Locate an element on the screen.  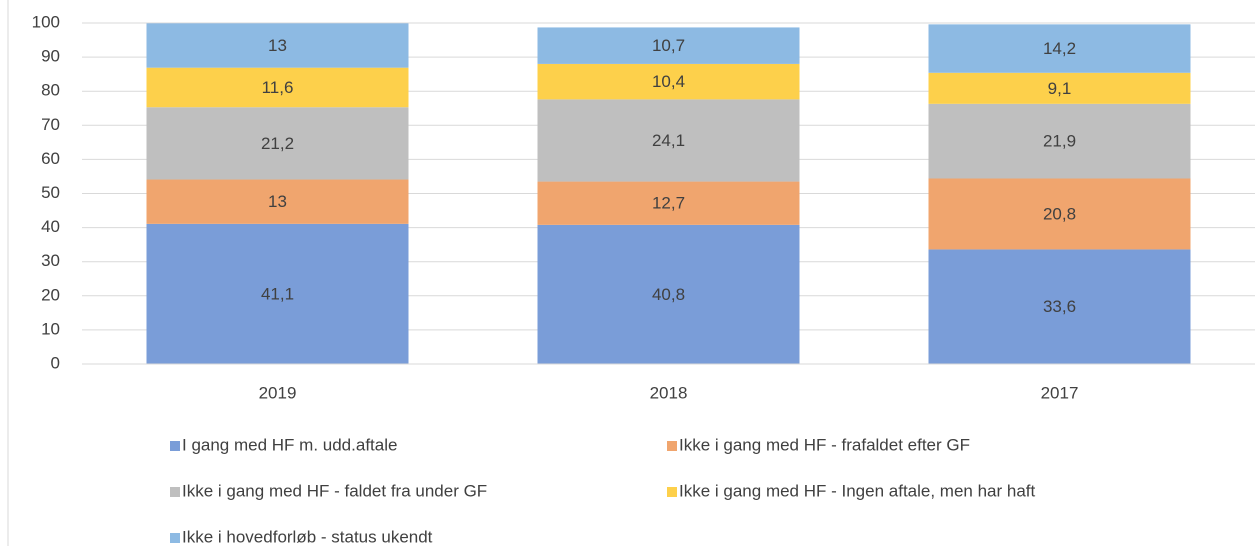
y-tick-label: 10 is located at coordinates (50, 328).